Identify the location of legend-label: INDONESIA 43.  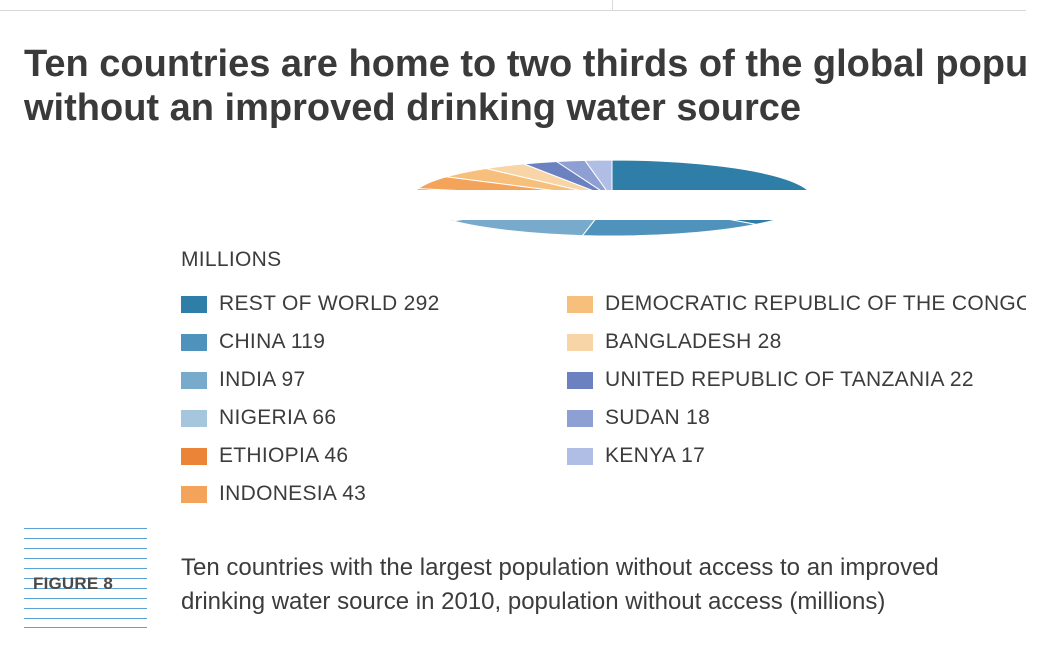
(293, 493).